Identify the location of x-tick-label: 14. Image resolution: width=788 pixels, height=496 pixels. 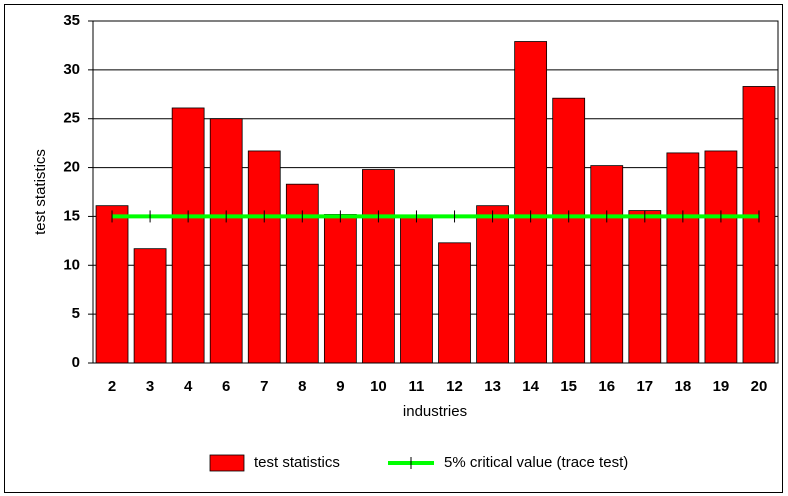
(530, 386).